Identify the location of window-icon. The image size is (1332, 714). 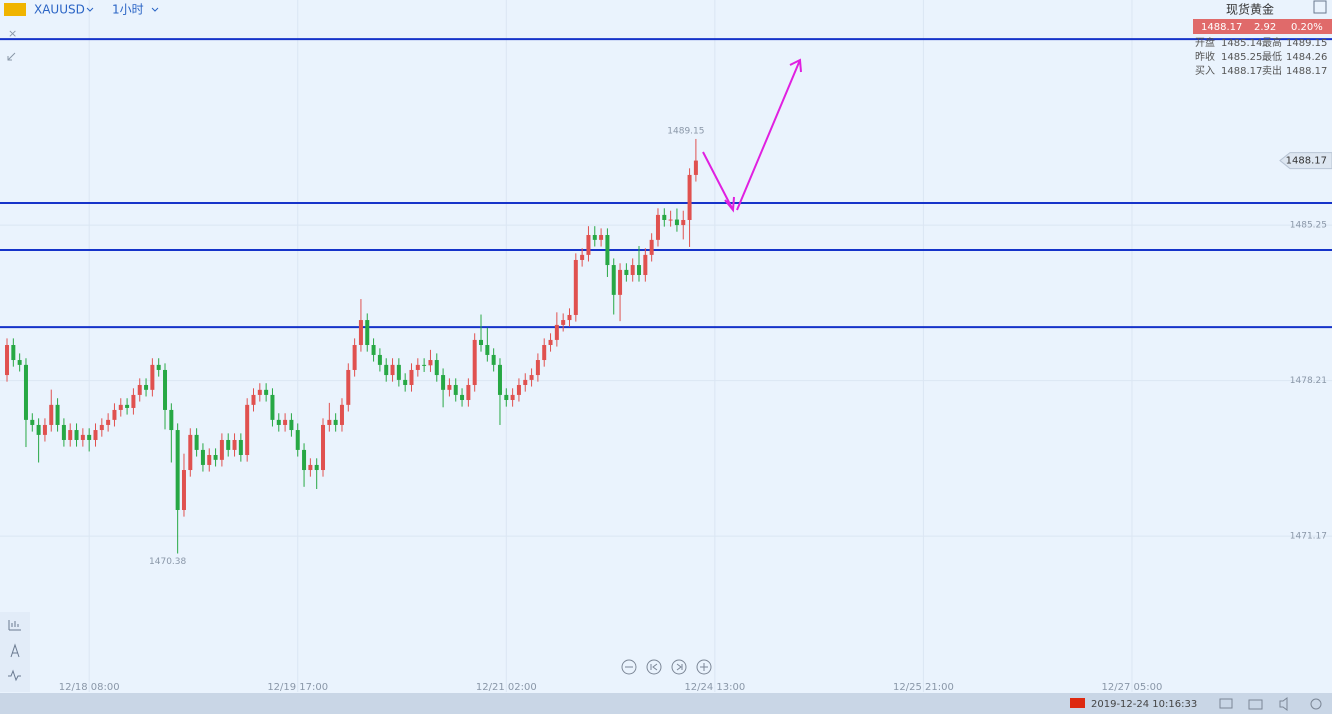
(1226, 703).